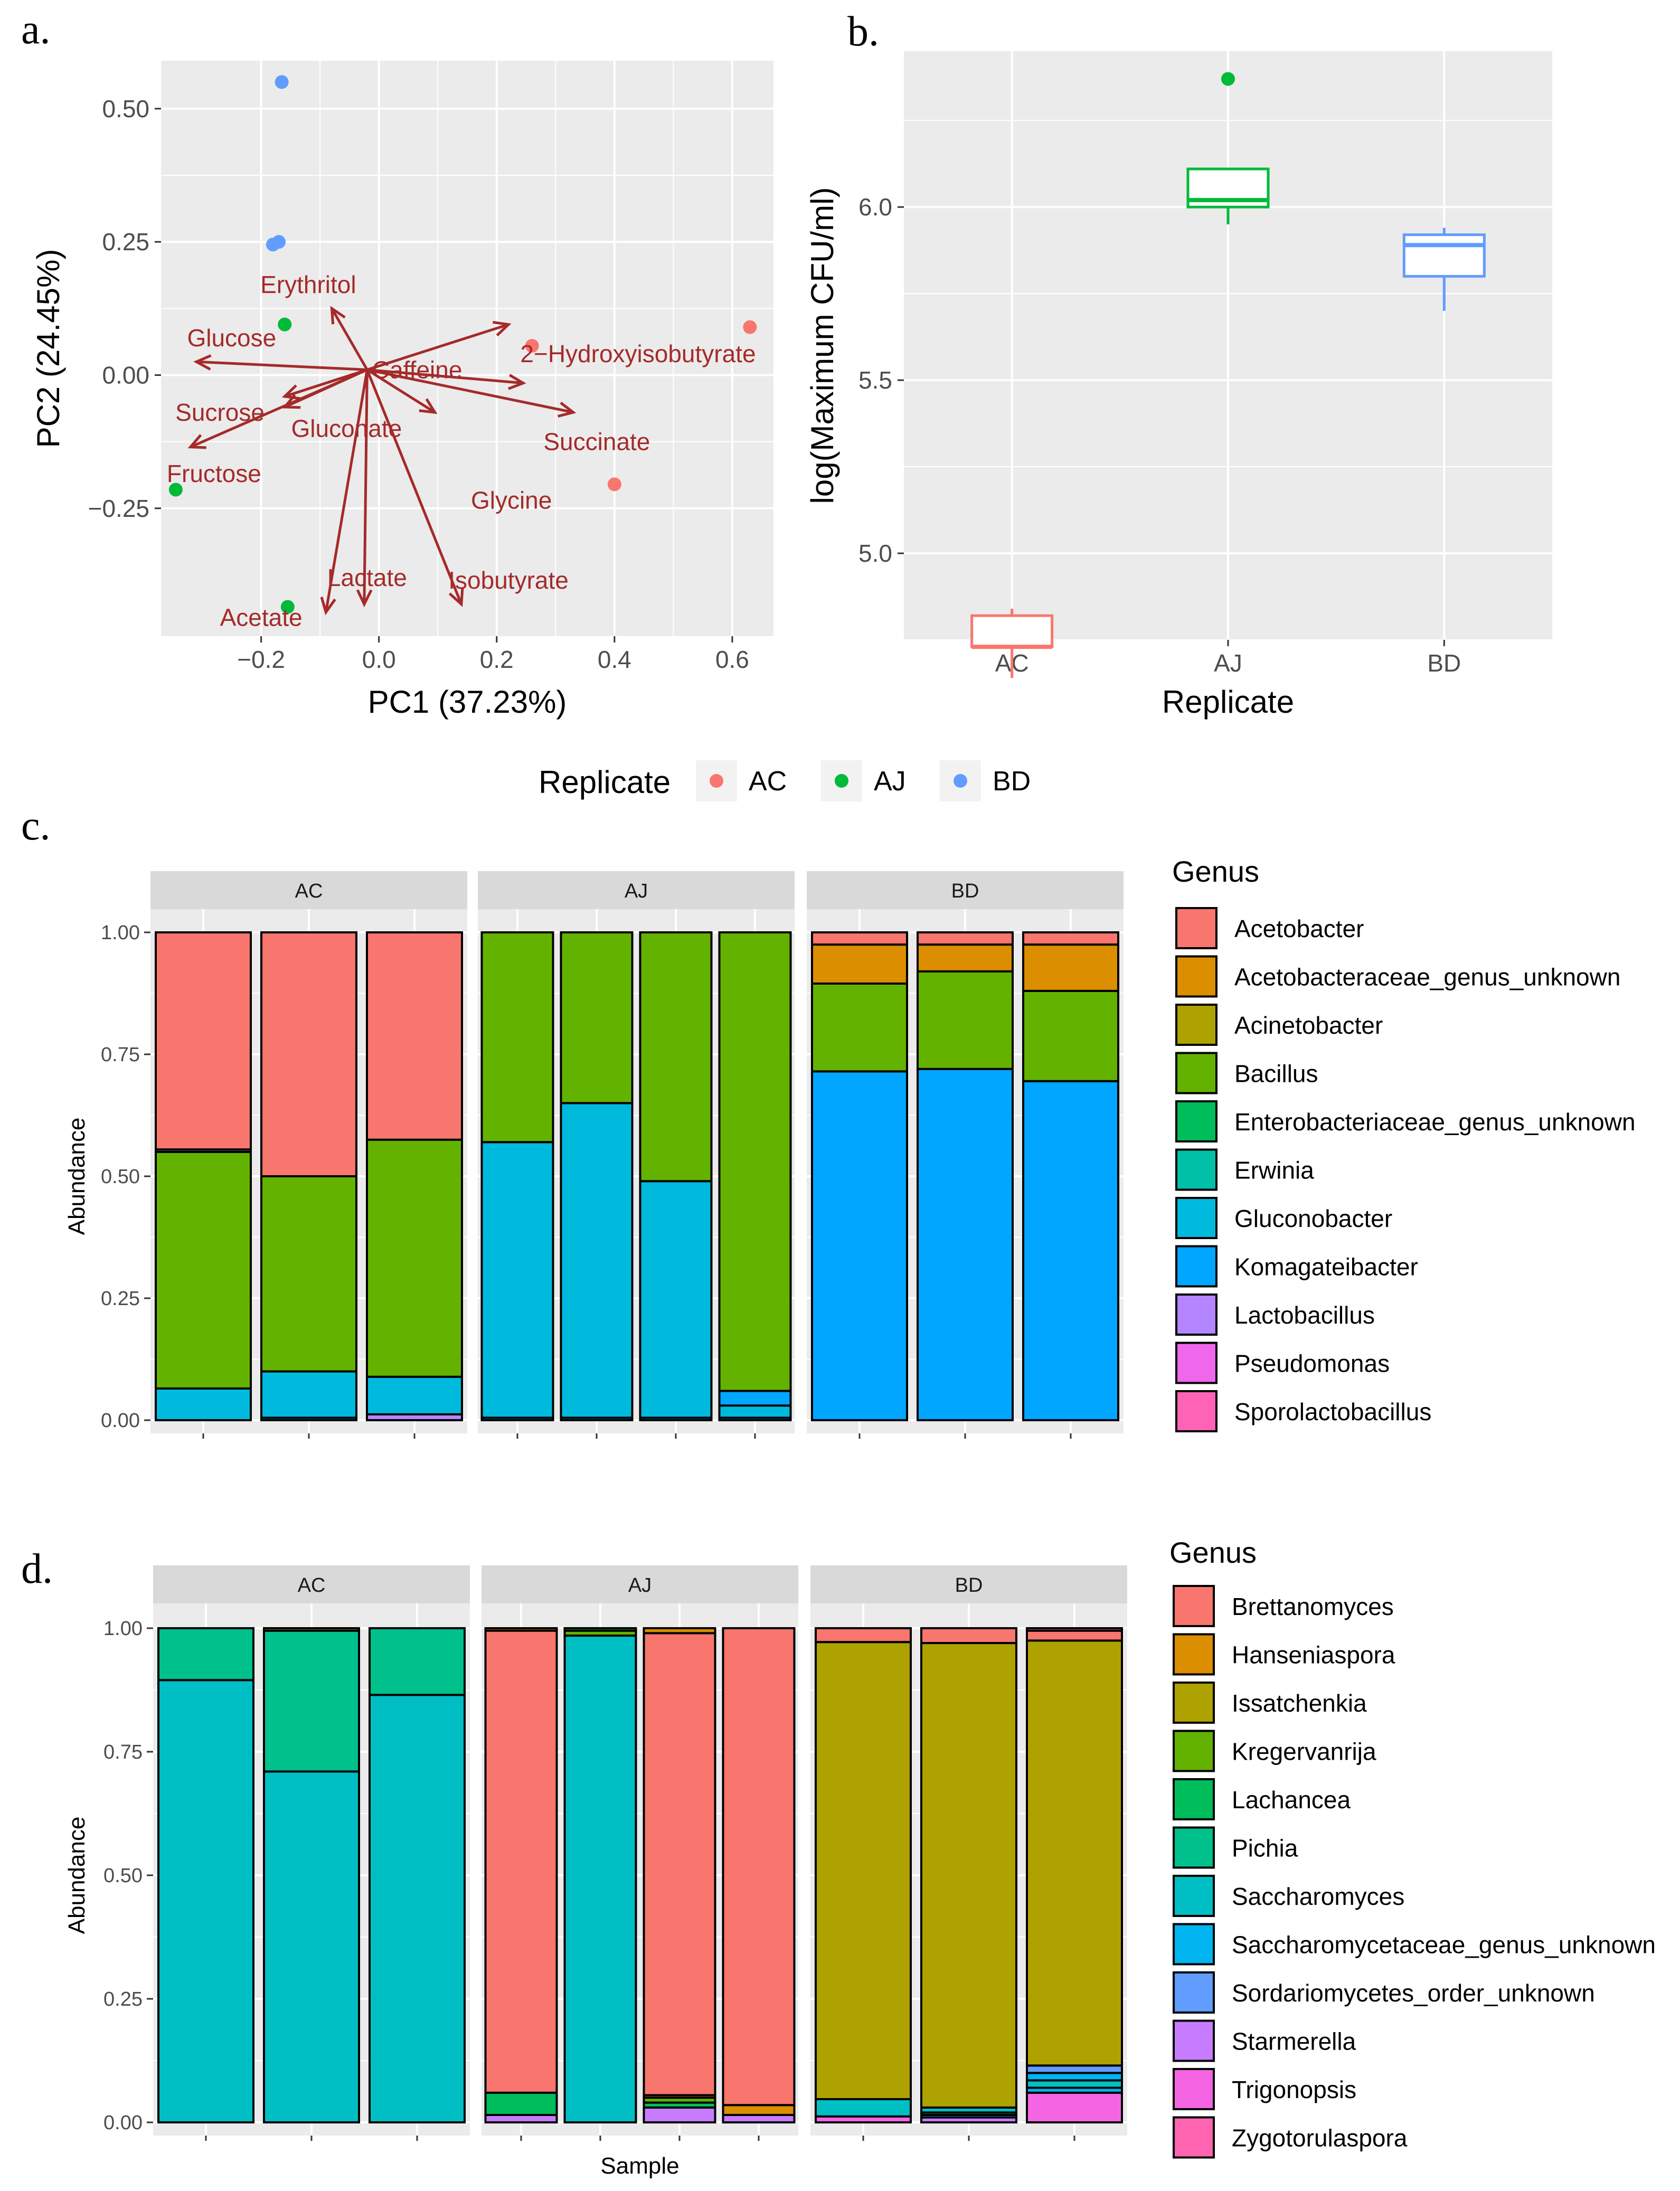 Image resolution: width=1680 pixels, height=2191 pixels. I want to click on facet-bd: BD, so click(968, 1853).